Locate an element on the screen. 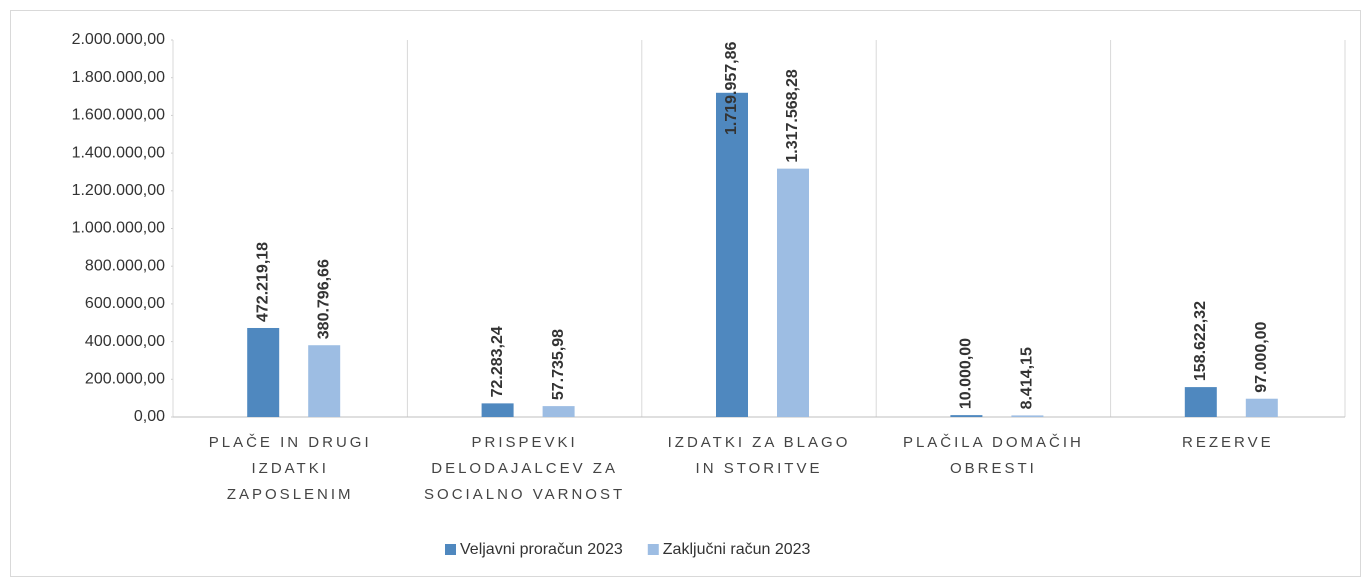 This screenshot has height=581, width=1365. x-tick-label: PLAČILA DOMAČIH OBRESTI is located at coordinates (993, 455).